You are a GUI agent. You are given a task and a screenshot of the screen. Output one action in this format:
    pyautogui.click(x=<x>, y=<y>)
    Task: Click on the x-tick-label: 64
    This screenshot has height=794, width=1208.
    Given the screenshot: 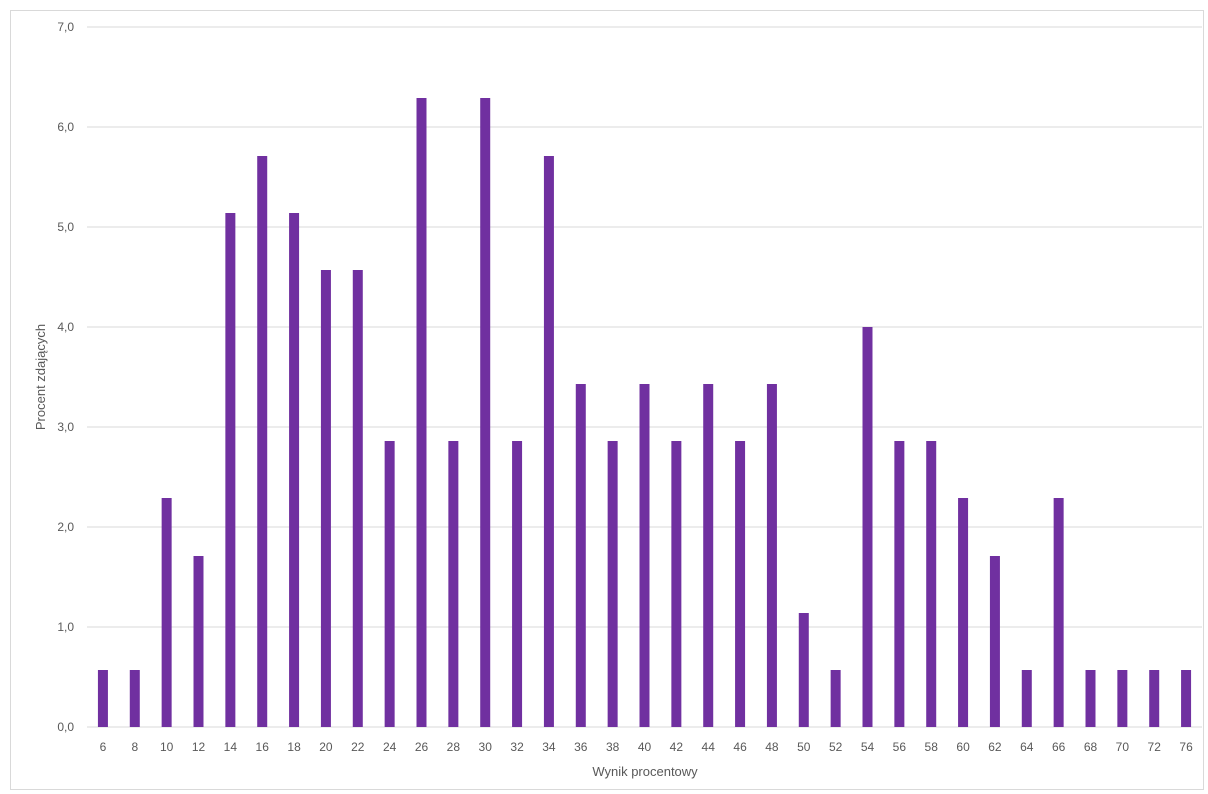 What is the action you would take?
    pyautogui.click(x=1027, y=747)
    